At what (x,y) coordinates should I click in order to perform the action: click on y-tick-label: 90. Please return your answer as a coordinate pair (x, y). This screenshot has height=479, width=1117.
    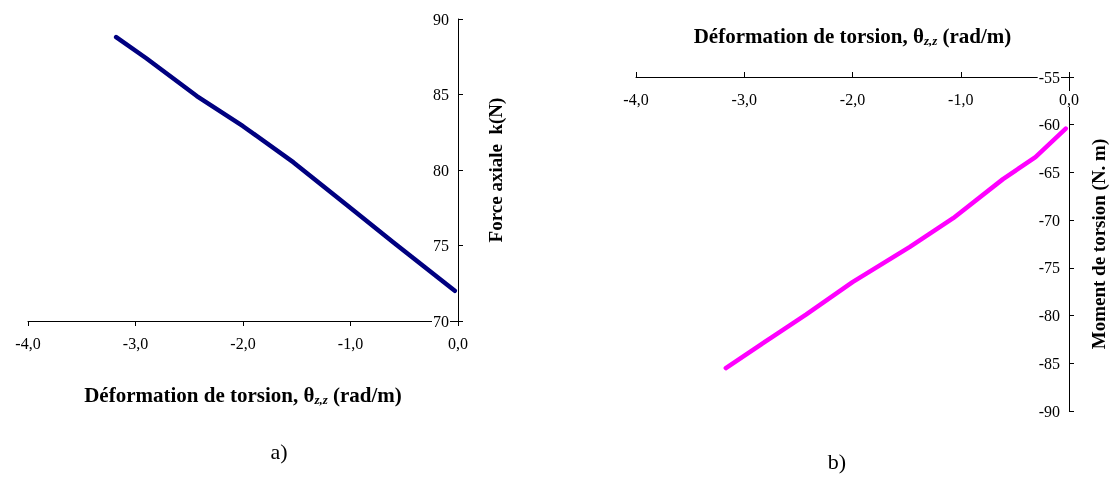
    Looking at the image, I should click on (441, 19).